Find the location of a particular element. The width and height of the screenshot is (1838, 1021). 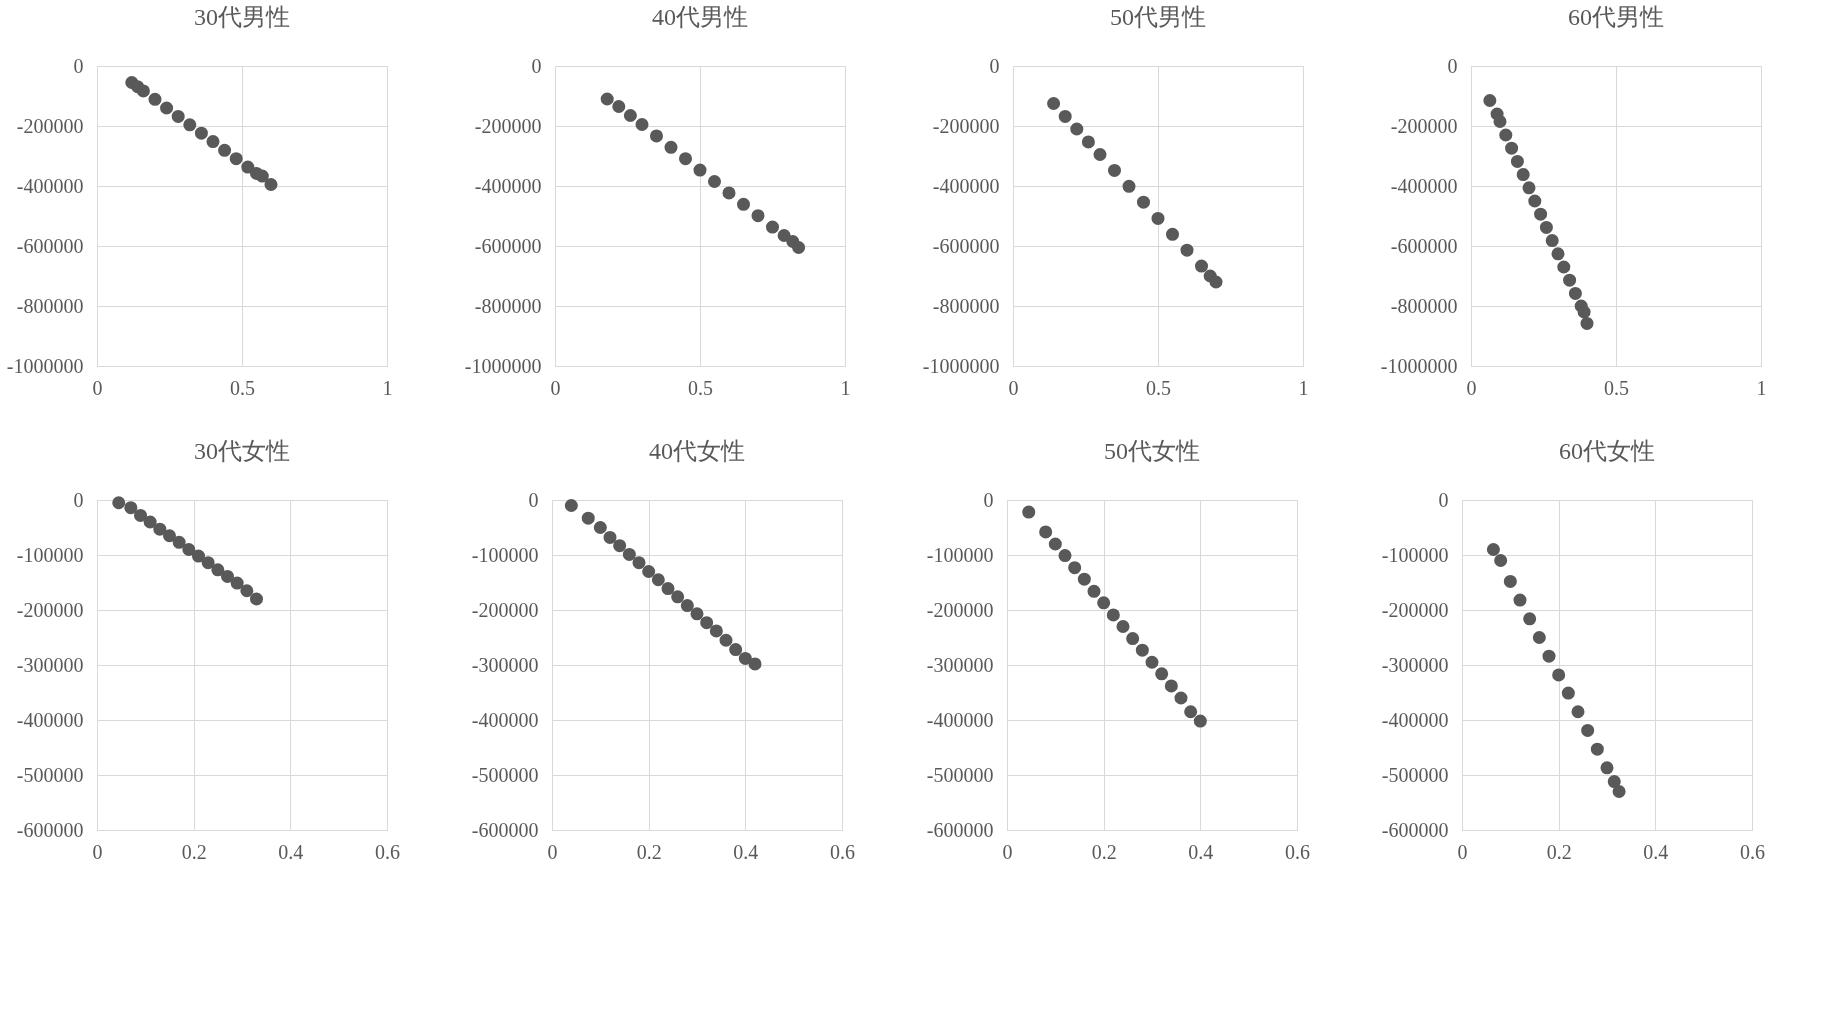

chart-title: 50代女性 is located at coordinates (1152, 451).